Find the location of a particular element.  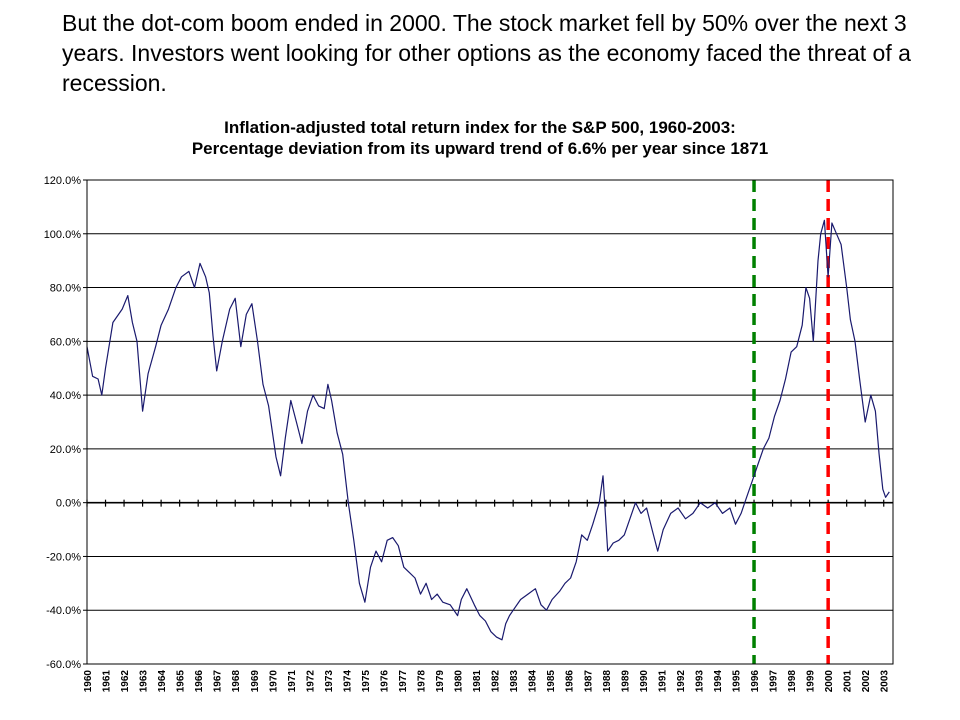

x-tick-label: 1999 is located at coordinates (811, 681).